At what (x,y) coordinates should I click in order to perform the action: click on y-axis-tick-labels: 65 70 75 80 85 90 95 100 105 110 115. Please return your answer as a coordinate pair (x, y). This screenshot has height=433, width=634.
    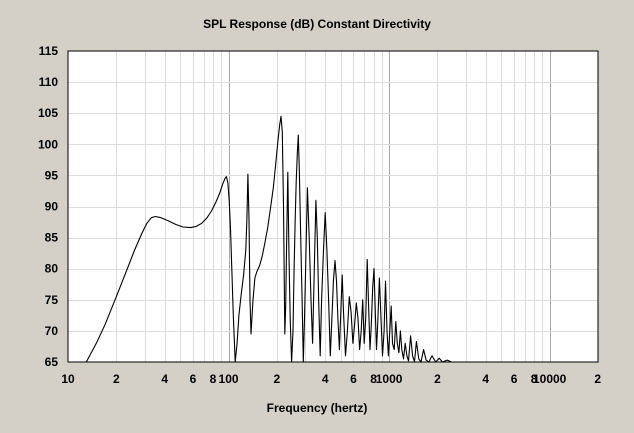
    Looking at the image, I should click on (48, 206).